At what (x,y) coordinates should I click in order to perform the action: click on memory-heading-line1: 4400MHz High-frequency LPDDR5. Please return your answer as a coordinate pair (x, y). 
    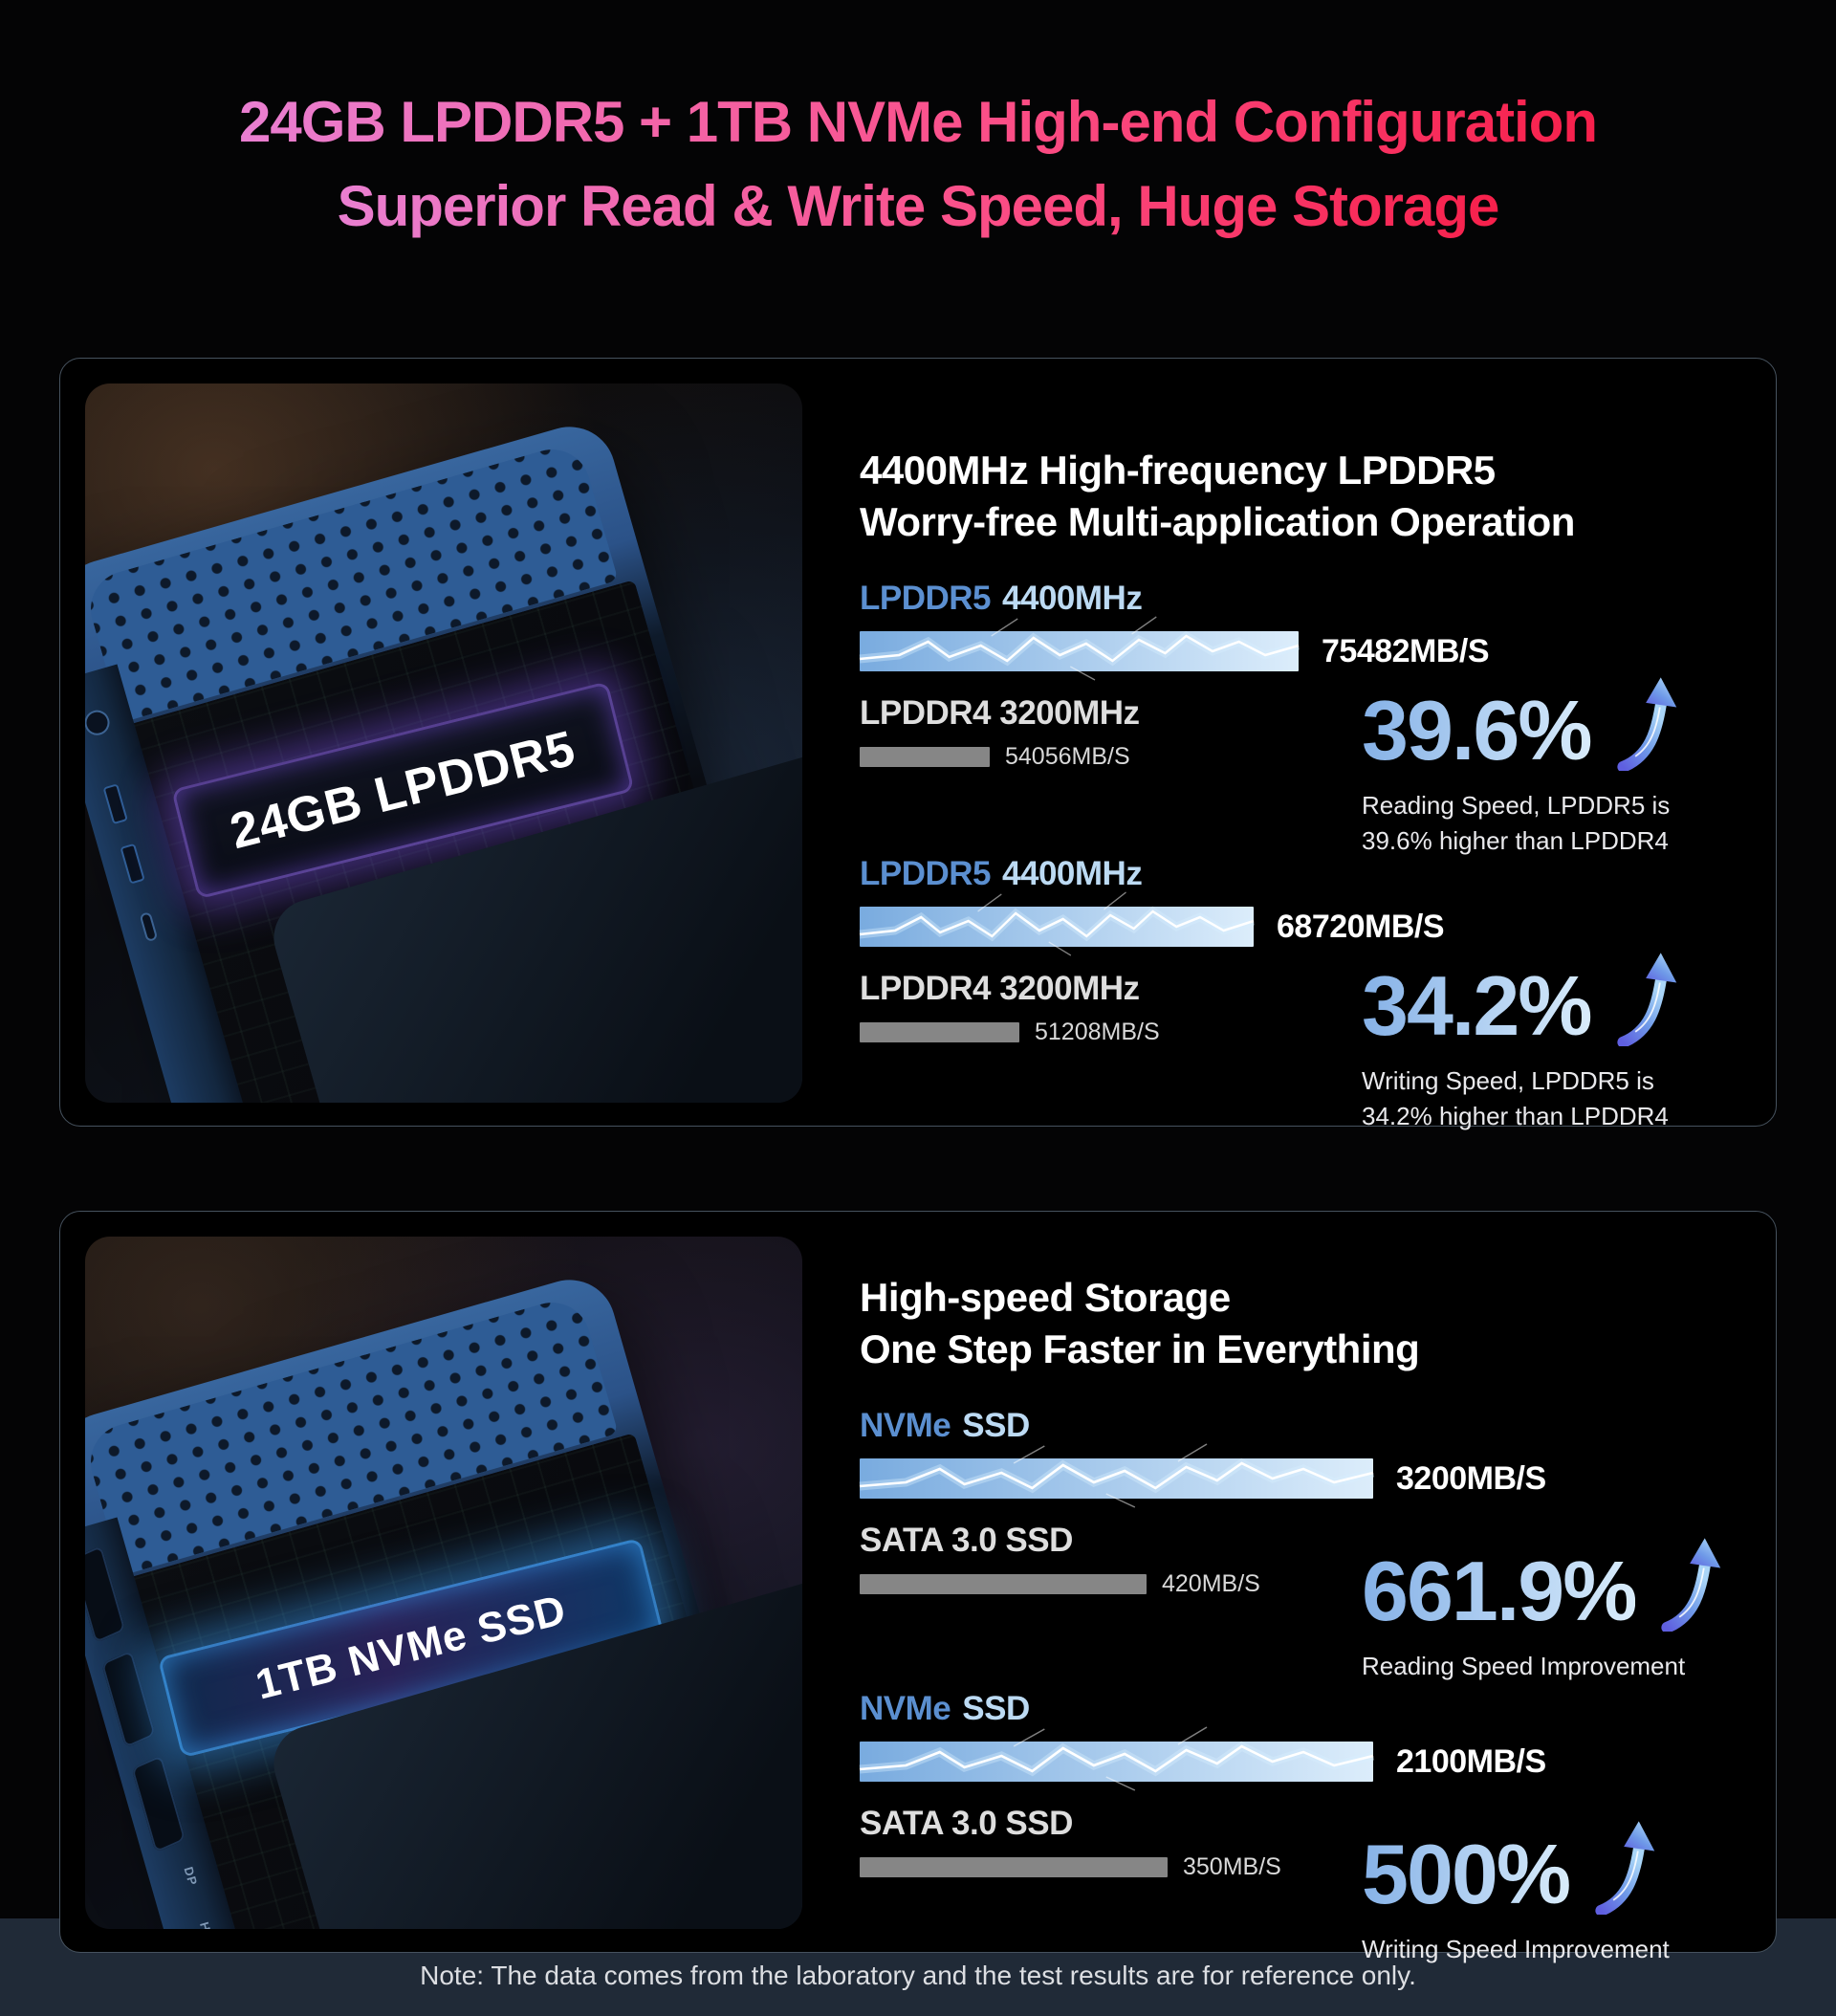
    Looking at the image, I should click on (1178, 470).